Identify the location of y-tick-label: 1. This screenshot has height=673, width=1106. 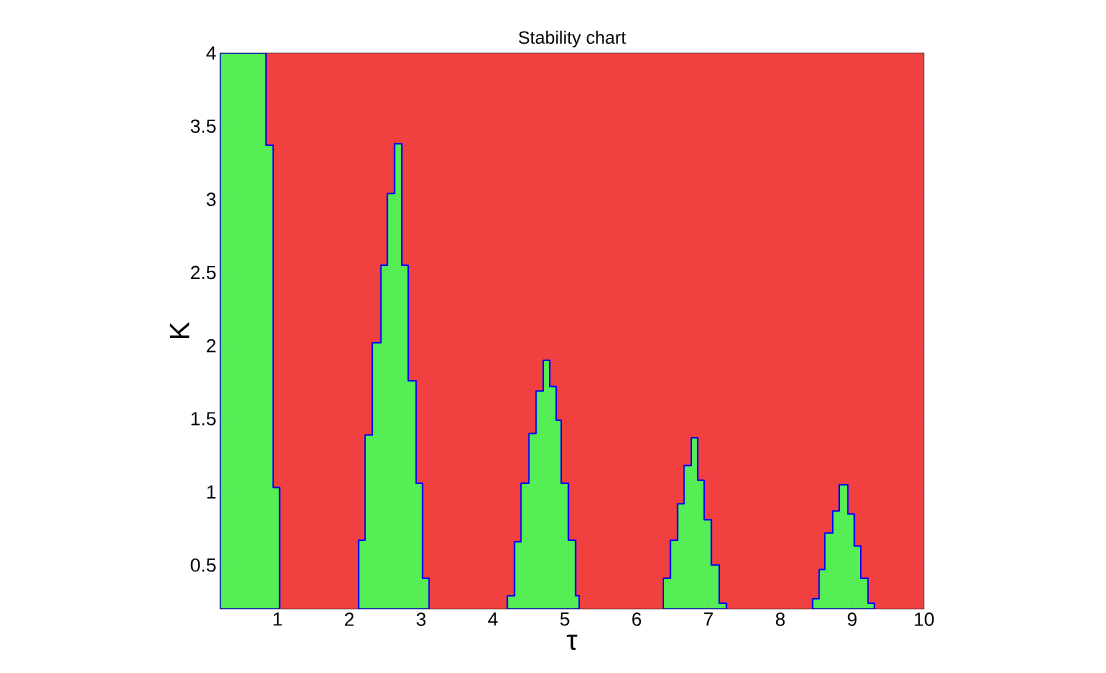
(211, 492).